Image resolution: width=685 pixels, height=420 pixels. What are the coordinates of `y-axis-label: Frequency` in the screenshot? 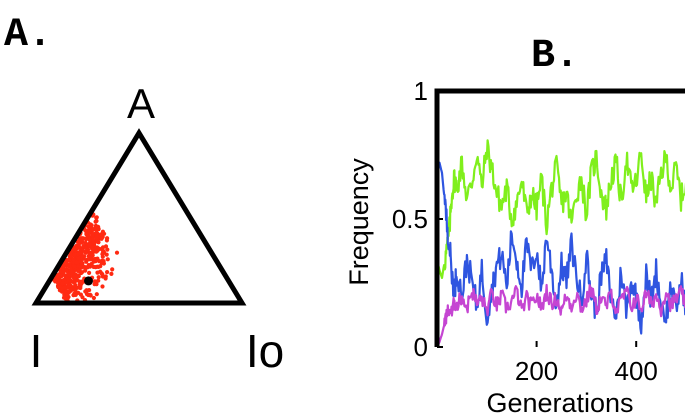 It's located at (359, 222).